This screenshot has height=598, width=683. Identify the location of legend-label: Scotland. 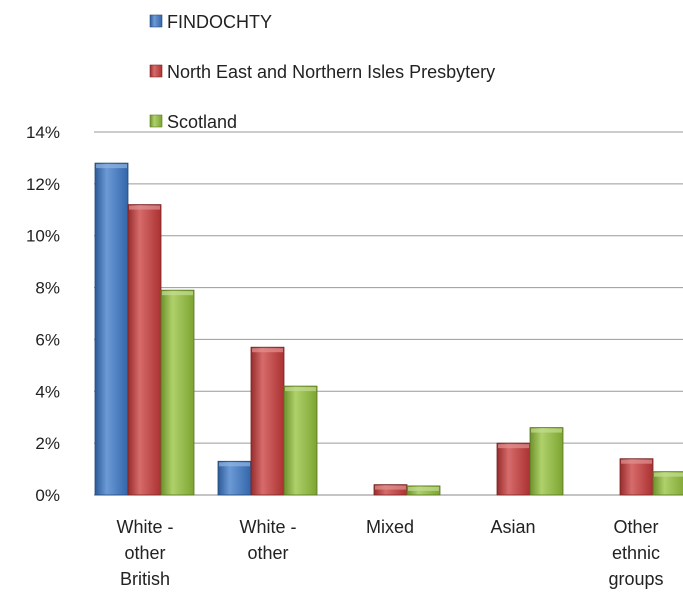
(202, 122).